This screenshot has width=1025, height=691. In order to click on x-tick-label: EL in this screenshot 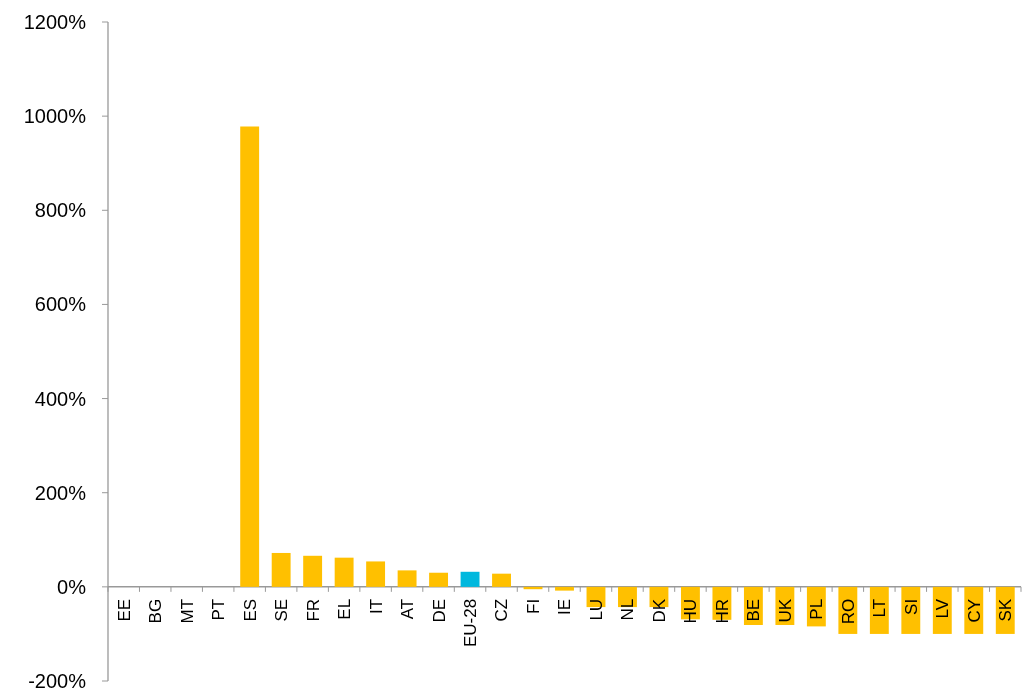, I will do `click(345, 609)`.